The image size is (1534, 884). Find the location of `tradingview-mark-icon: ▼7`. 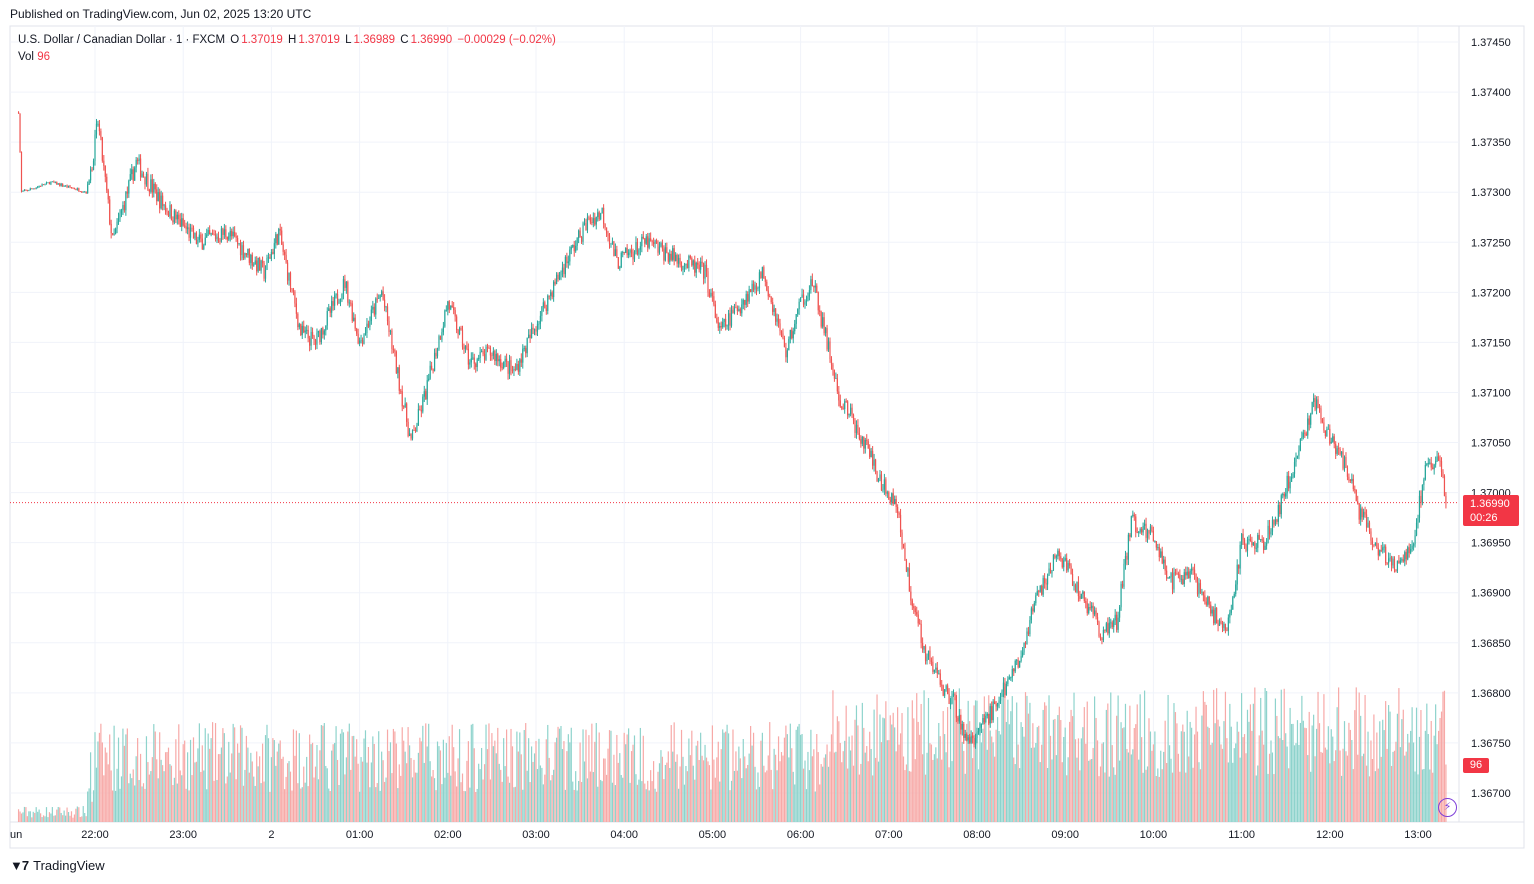

tradingview-mark-icon: ▼7 is located at coordinates (19, 865).